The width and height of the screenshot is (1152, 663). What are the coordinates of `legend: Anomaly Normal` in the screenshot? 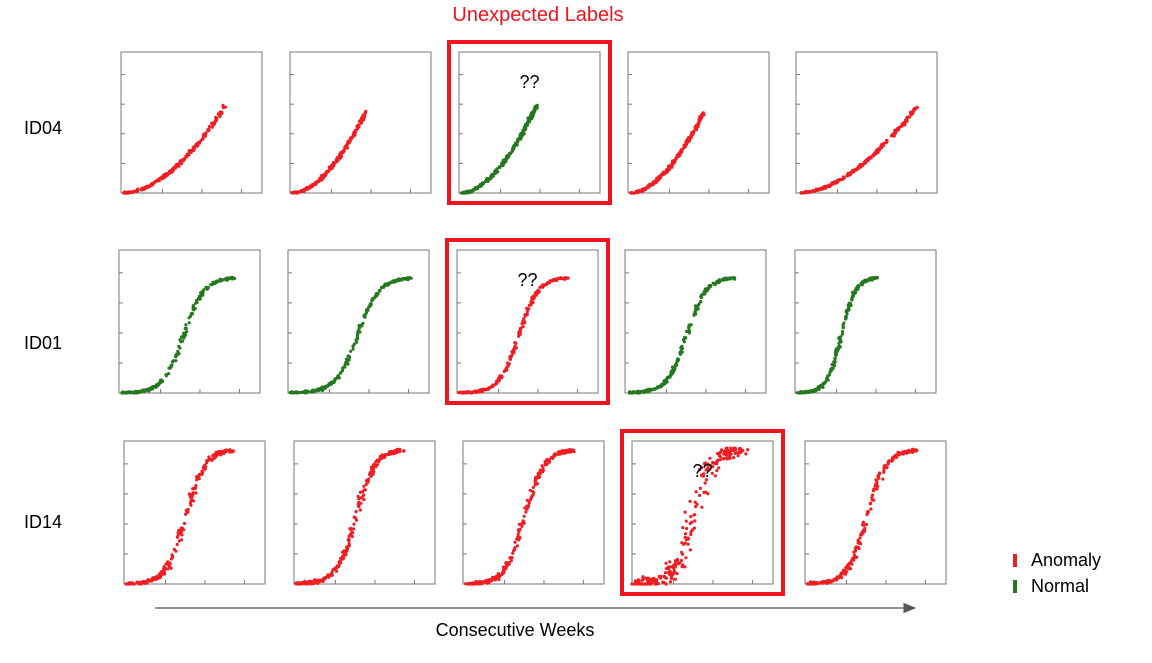 It's located at (1057, 573).